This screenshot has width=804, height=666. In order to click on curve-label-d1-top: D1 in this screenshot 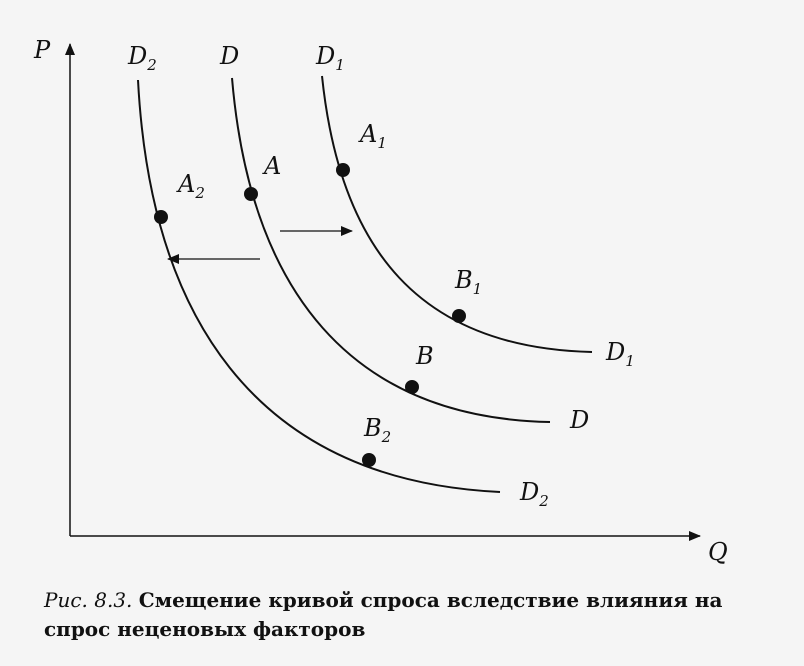, I will do `click(330, 58)`.